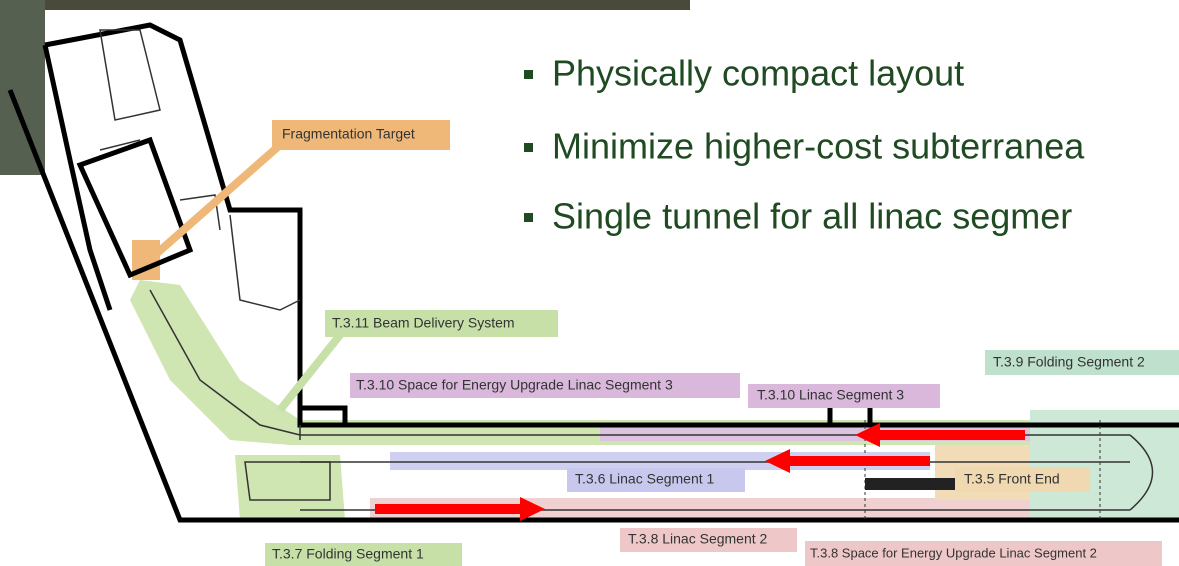  What do you see at coordinates (1012, 479) in the screenshot?
I see `label: T.3.5 Front End` at bounding box center [1012, 479].